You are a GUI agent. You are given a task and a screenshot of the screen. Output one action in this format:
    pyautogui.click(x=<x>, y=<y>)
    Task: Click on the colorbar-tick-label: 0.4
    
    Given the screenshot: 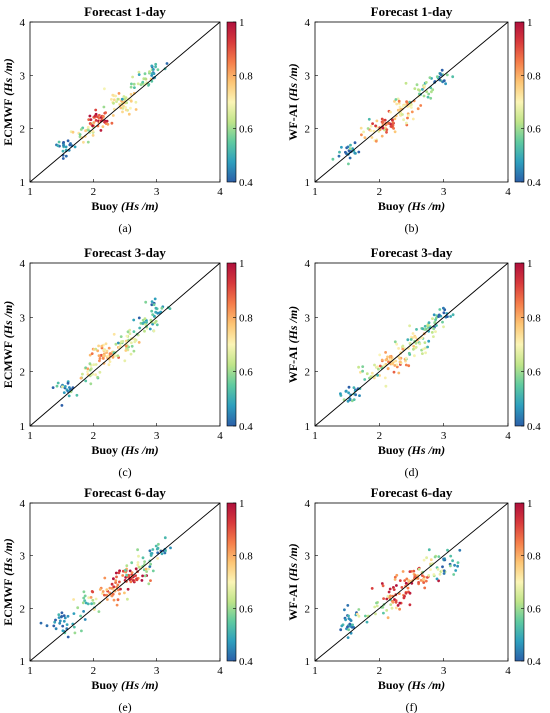 What is the action you would take?
    pyautogui.click(x=246, y=183)
    